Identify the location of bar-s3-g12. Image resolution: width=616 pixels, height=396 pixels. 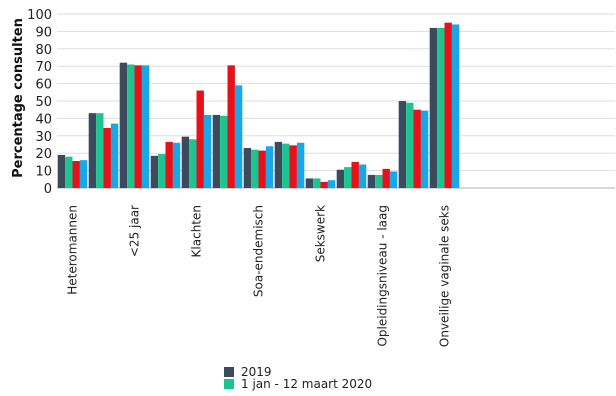
(455, 106).